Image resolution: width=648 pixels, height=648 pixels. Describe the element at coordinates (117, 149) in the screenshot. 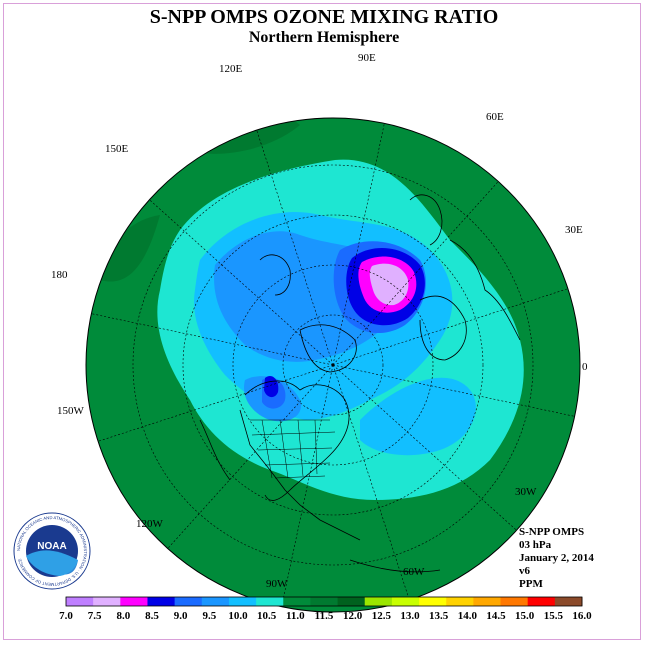

I see `lon-label-150e: 150E` at that location.